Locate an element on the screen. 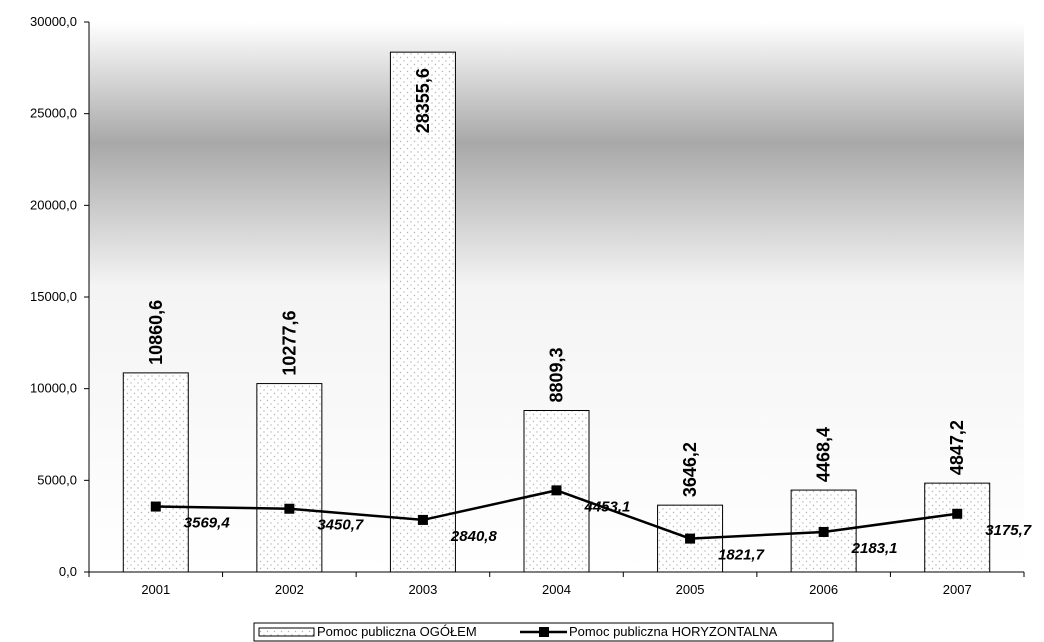 This screenshot has width=1044, height=642. y-tick-label: 10000,0 is located at coordinates (53, 388).